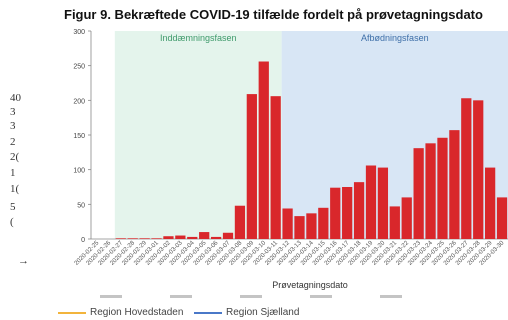 The width and height of the screenshot is (508, 320). What do you see at coordinates (13, 142) in the screenshot?
I see `background-partial-label: 2` at bounding box center [13, 142].